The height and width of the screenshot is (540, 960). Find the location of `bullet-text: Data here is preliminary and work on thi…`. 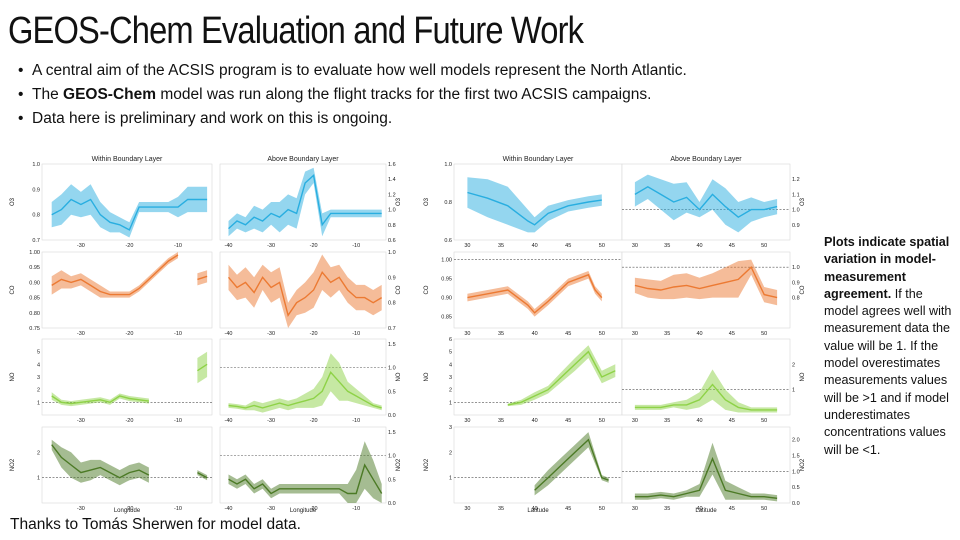

bullet-text: Data here is preliminary and work on thi… is located at coordinates (212, 118).